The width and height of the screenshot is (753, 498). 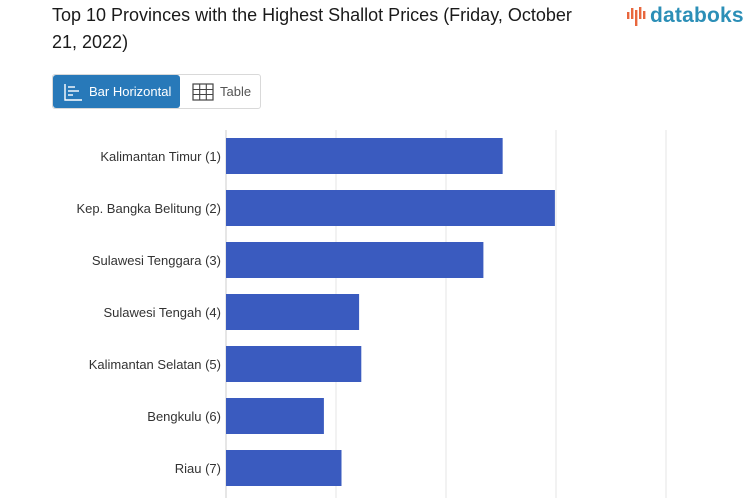 I want to click on category-label: Bengkulu (6), so click(x=184, y=416).